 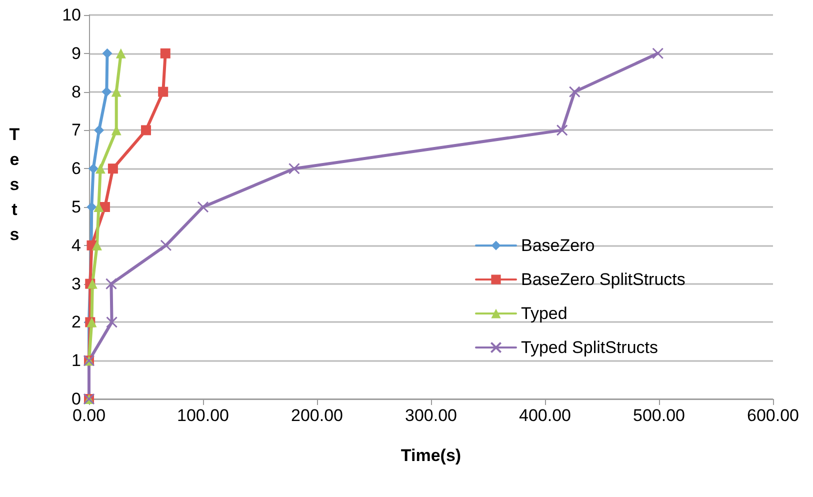 What do you see at coordinates (431, 415) in the screenshot?
I see `x-tick-label: 300.00` at bounding box center [431, 415].